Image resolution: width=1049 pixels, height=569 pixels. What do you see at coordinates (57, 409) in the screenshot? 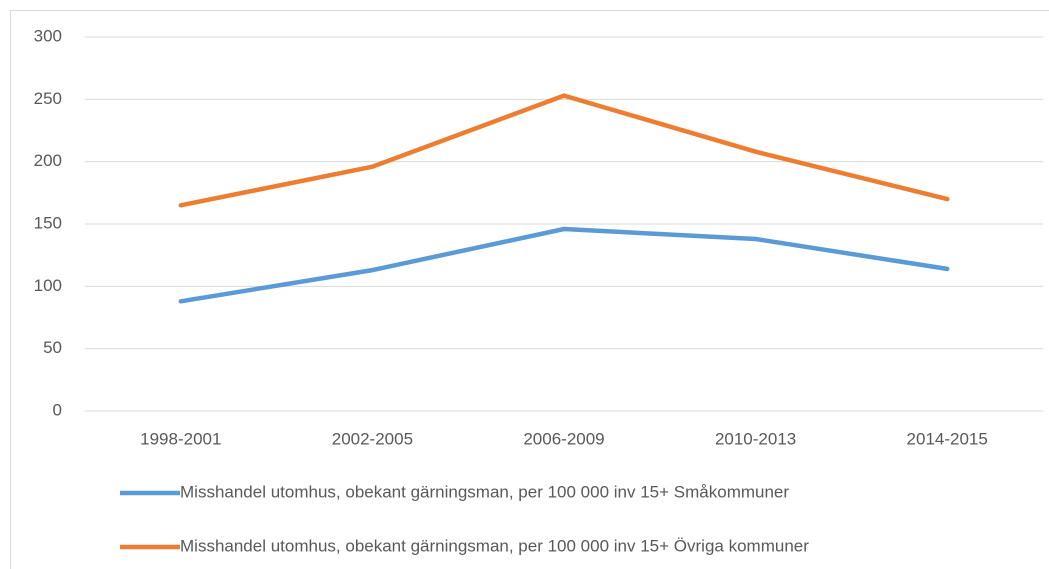
I see `y-tick-label: 0` at bounding box center [57, 409].